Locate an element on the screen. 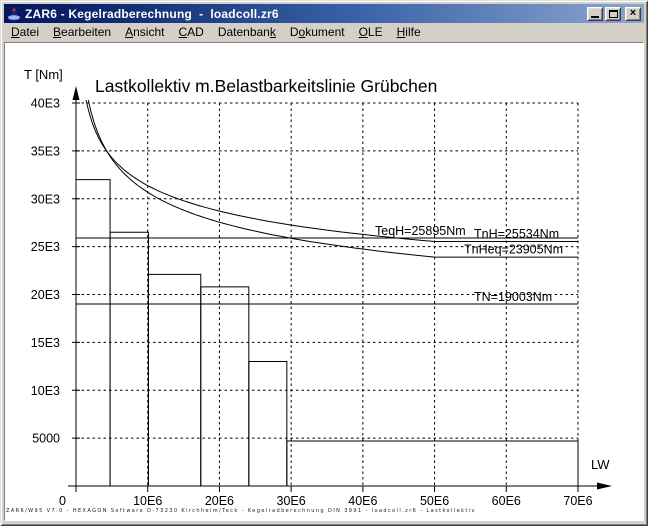  menu-item-dokument: Dokument is located at coordinates (317, 32).